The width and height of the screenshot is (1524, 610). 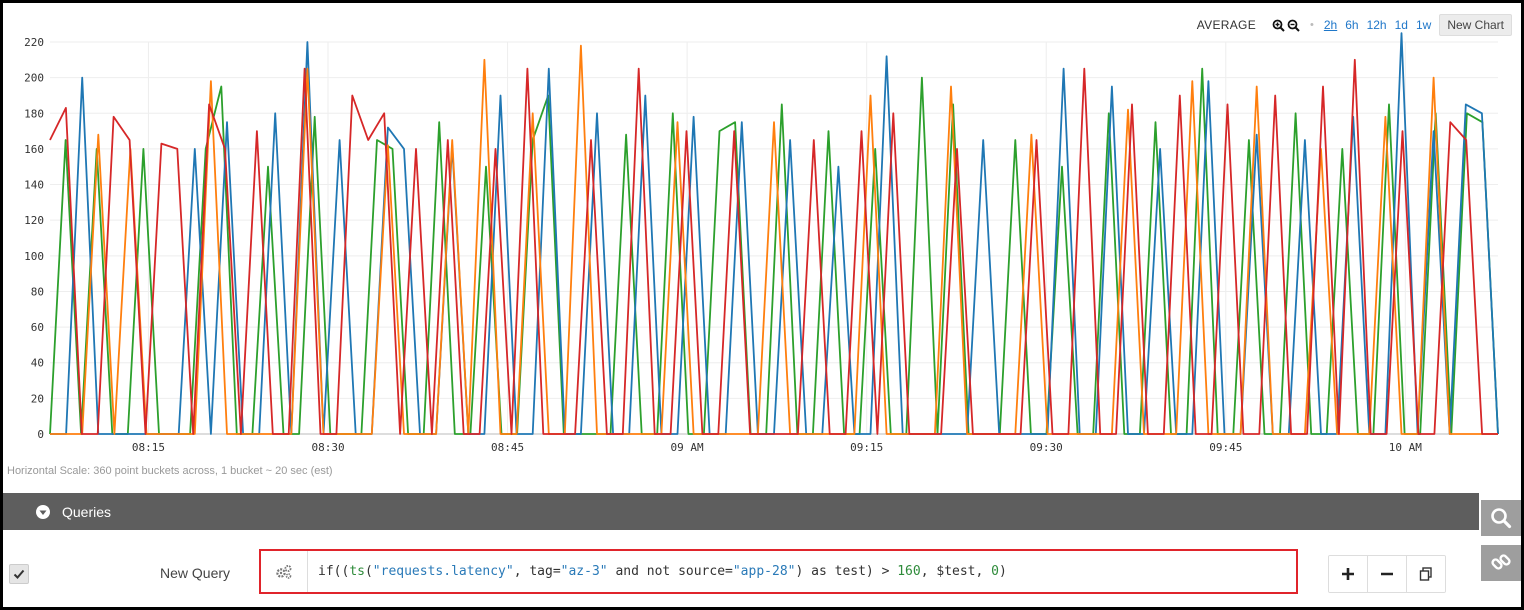 I want to click on queries-label: Queries, so click(x=87, y=511).